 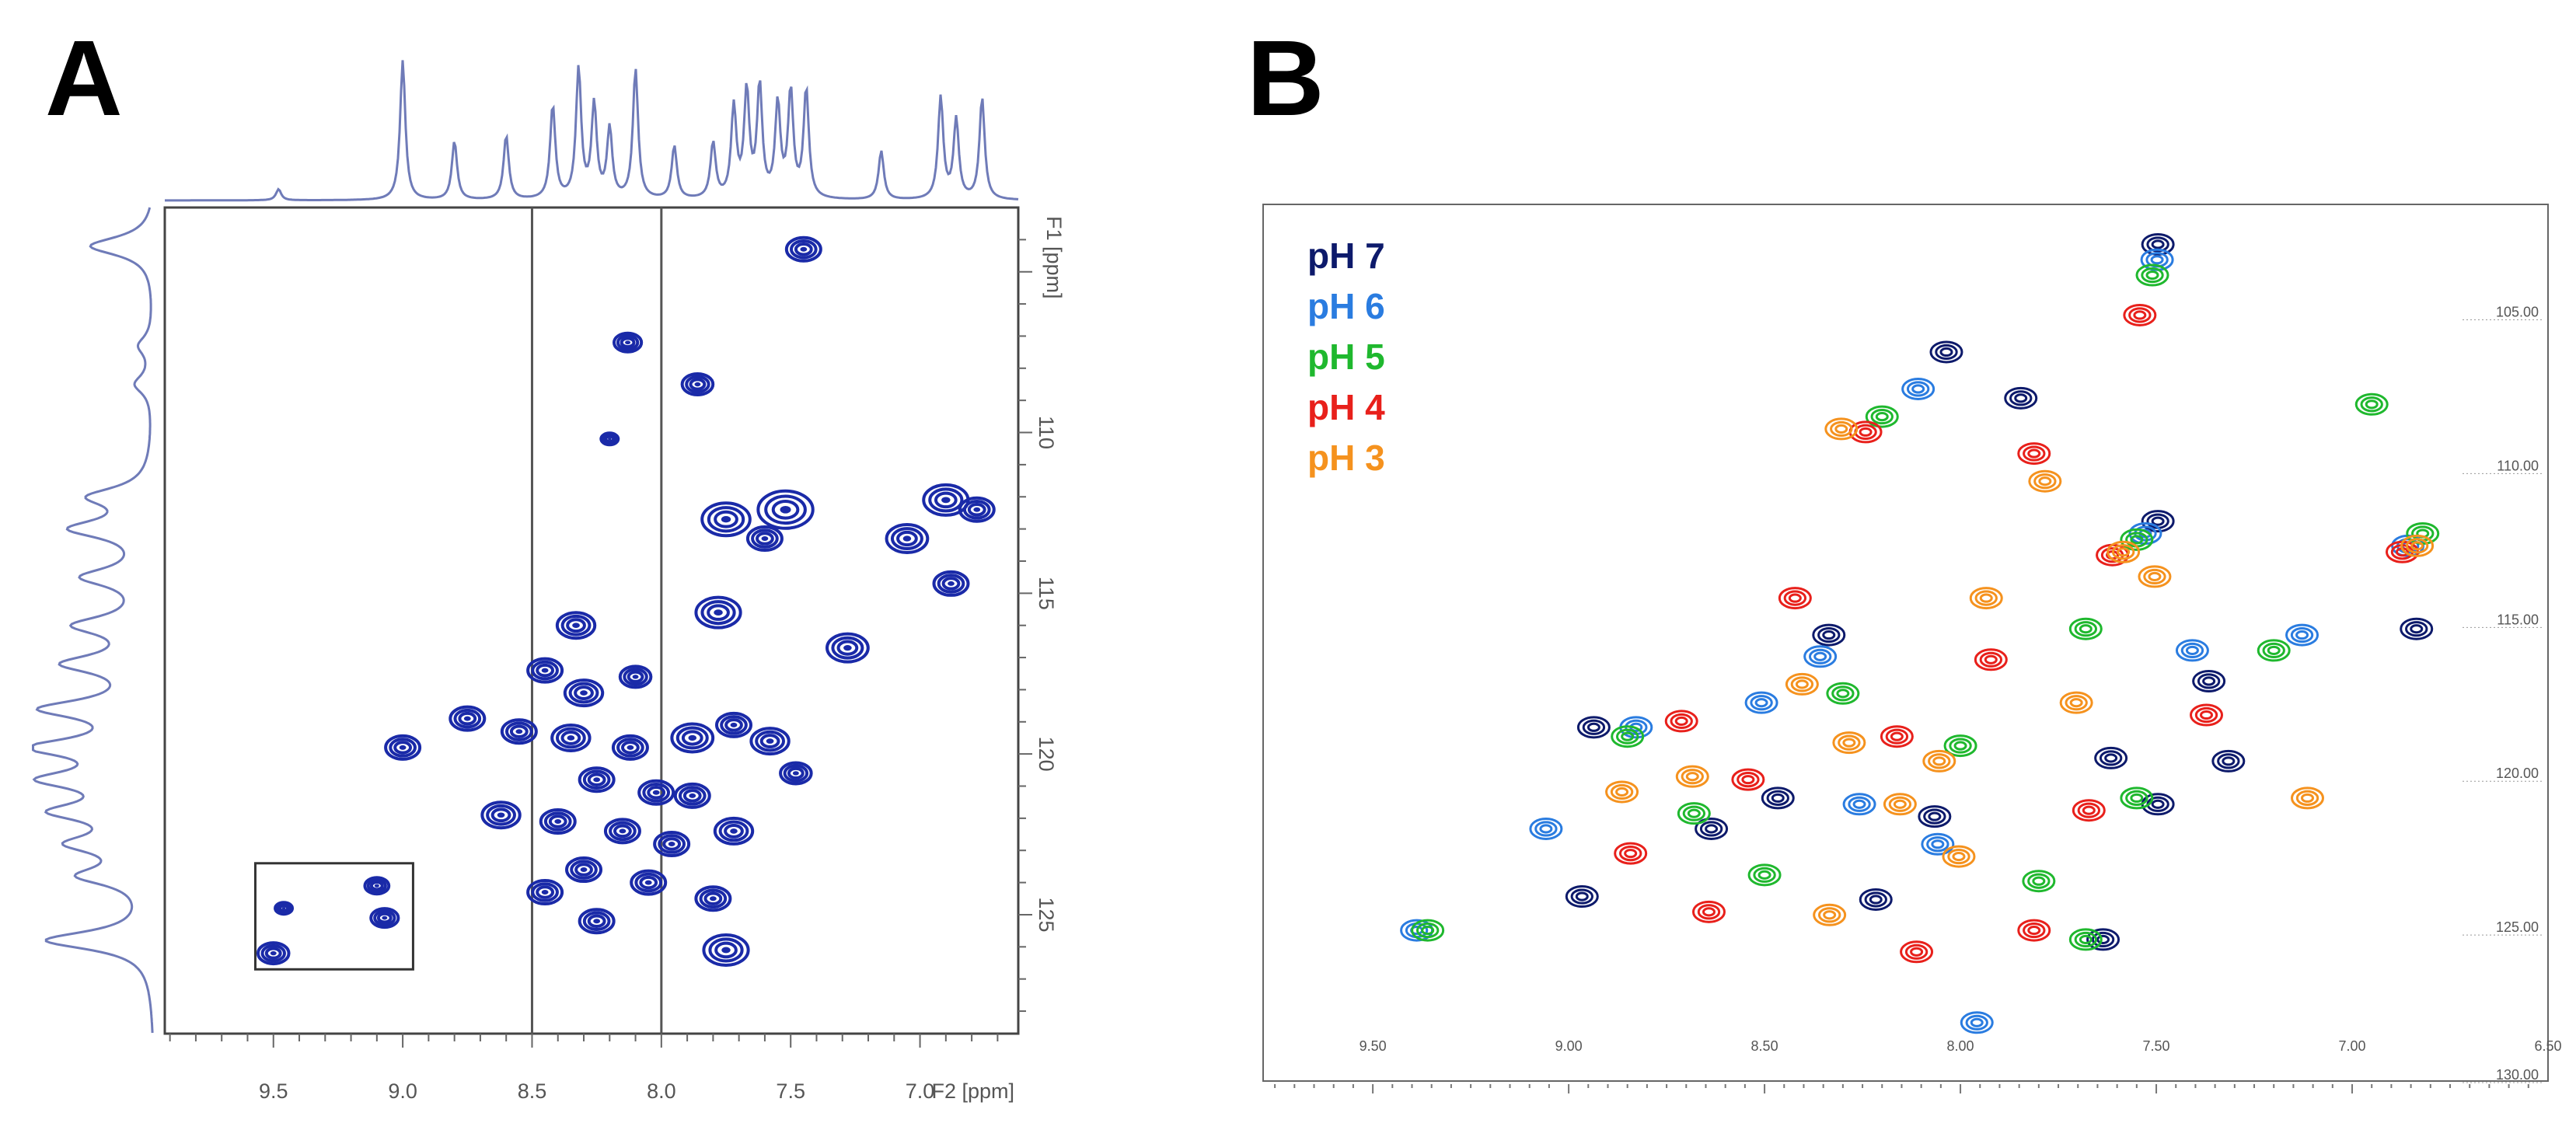 I want to click on legend-item-ph-4: pH 4, so click(x=1346, y=407).